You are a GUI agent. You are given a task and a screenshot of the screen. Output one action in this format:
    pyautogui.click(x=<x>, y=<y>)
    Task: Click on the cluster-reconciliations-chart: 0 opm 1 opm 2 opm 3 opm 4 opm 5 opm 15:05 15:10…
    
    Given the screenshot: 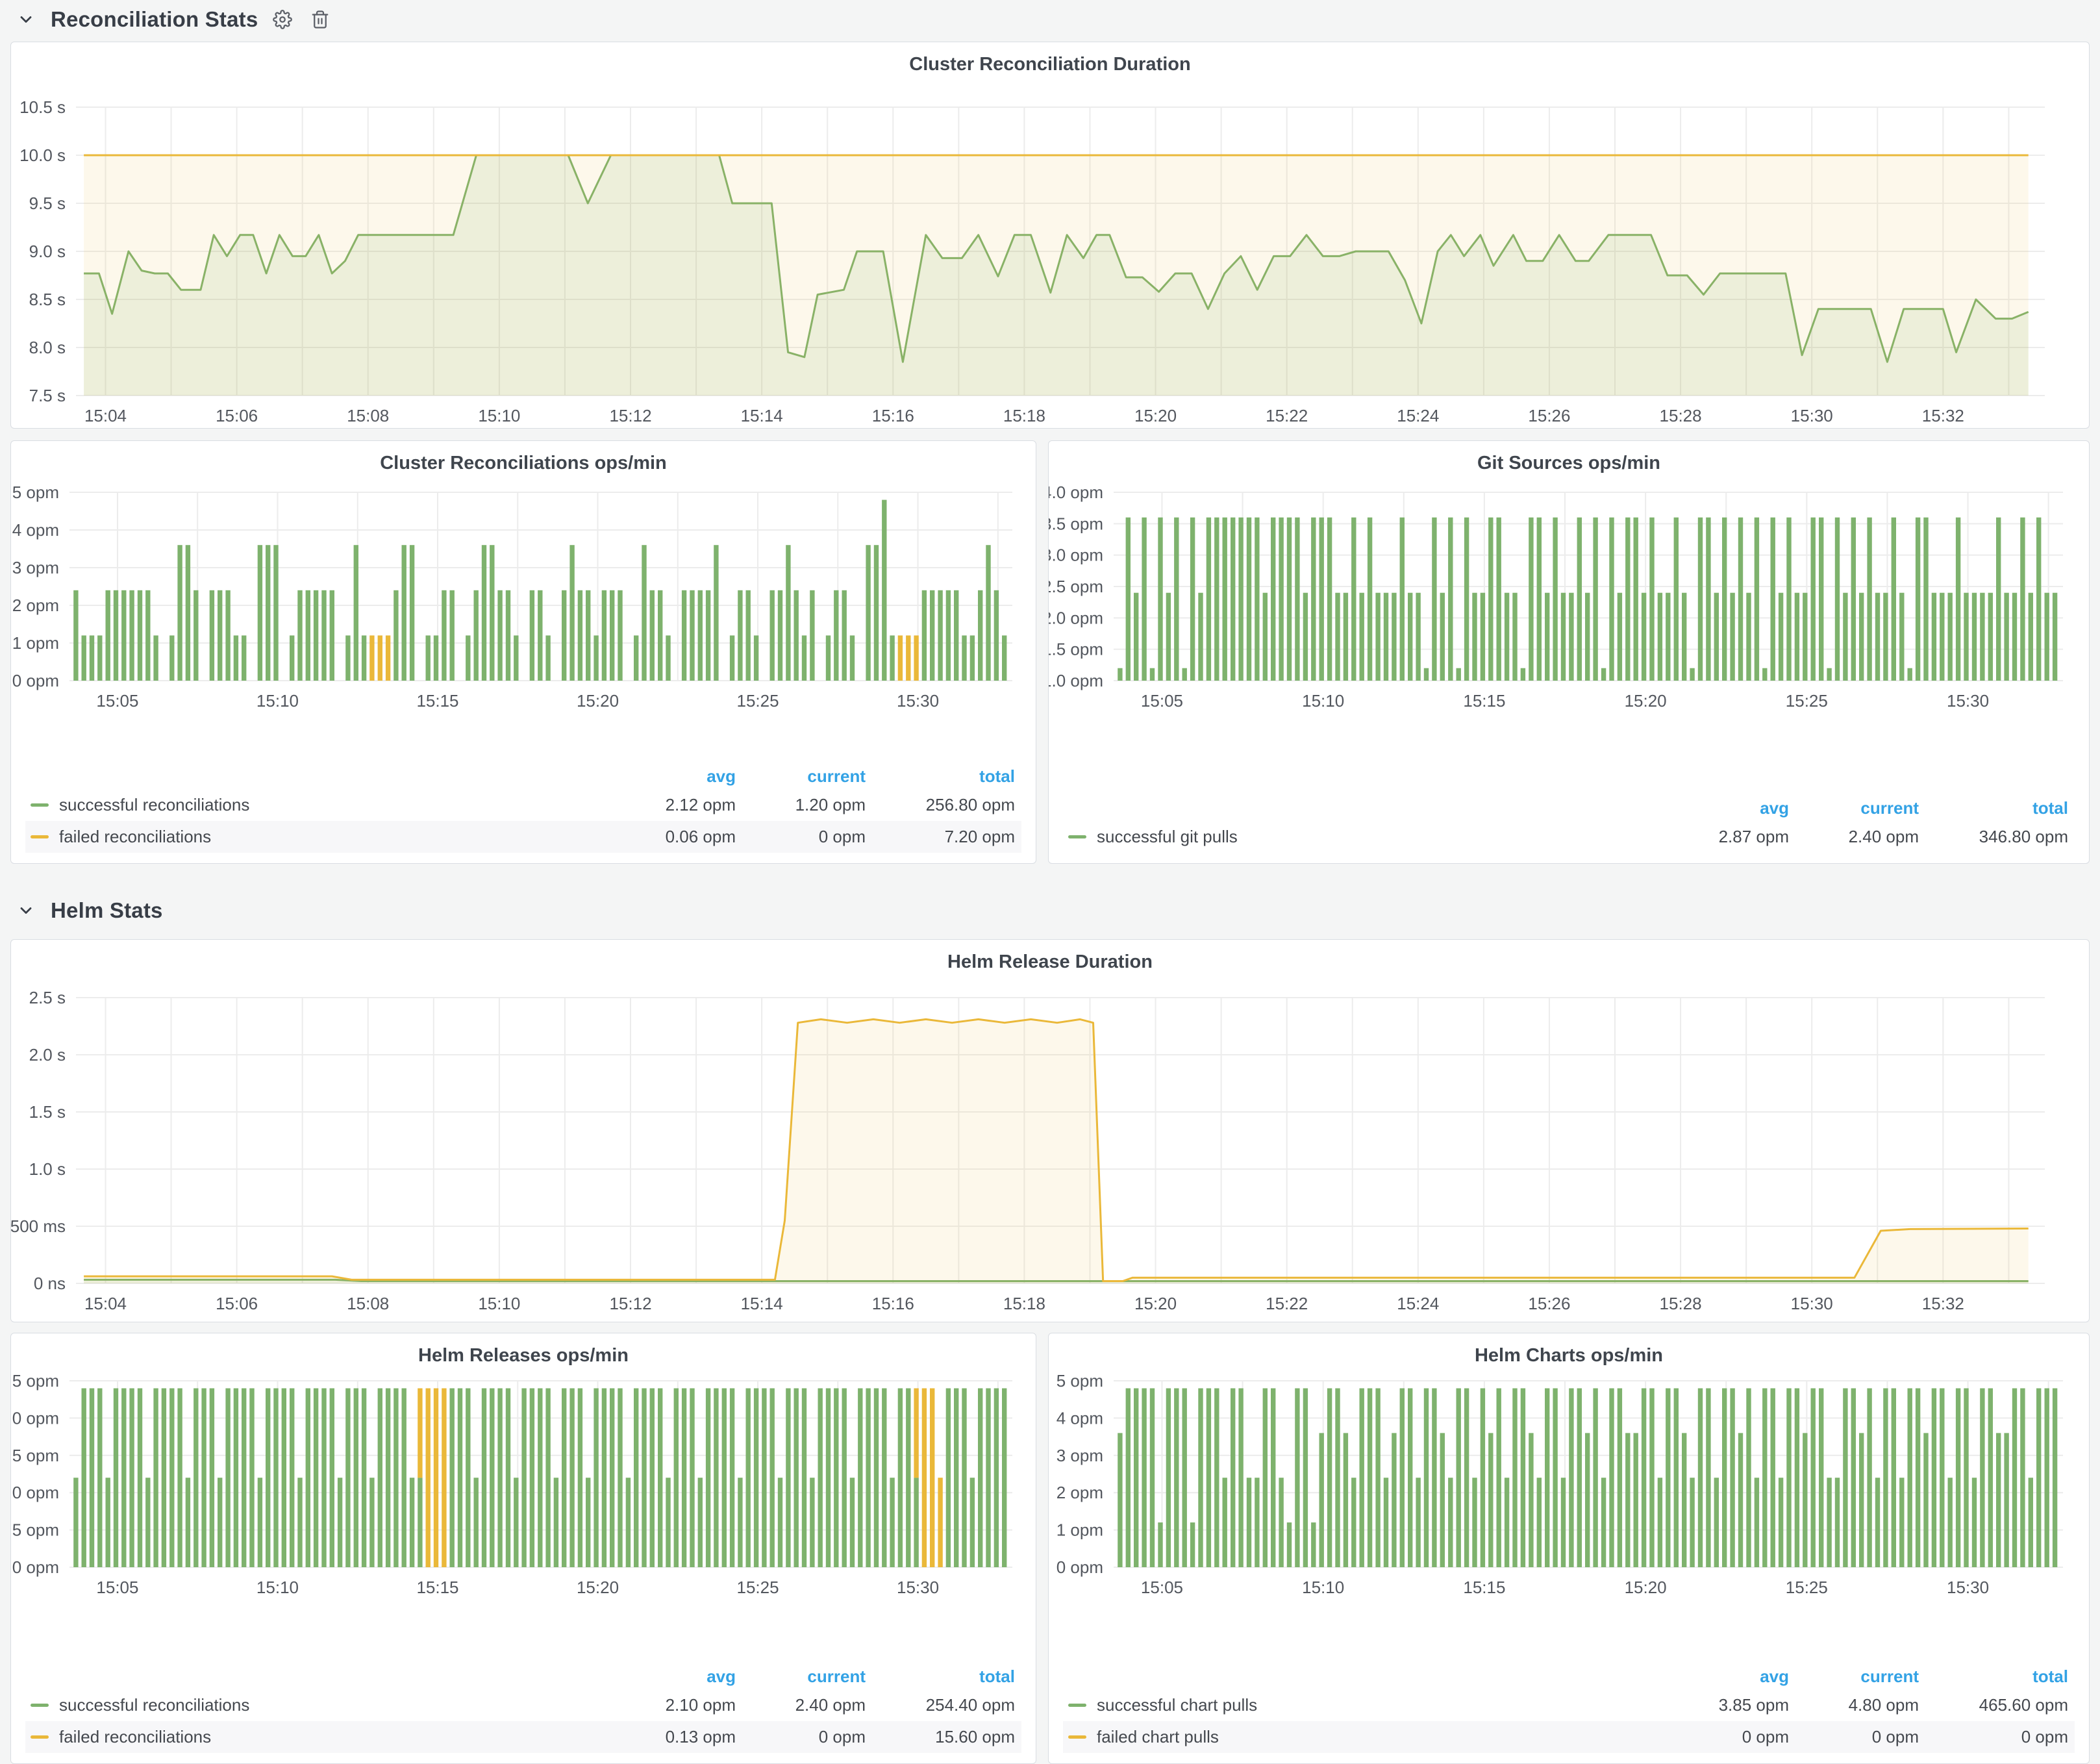 What is the action you would take?
    pyautogui.click(x=523, y=652)
    